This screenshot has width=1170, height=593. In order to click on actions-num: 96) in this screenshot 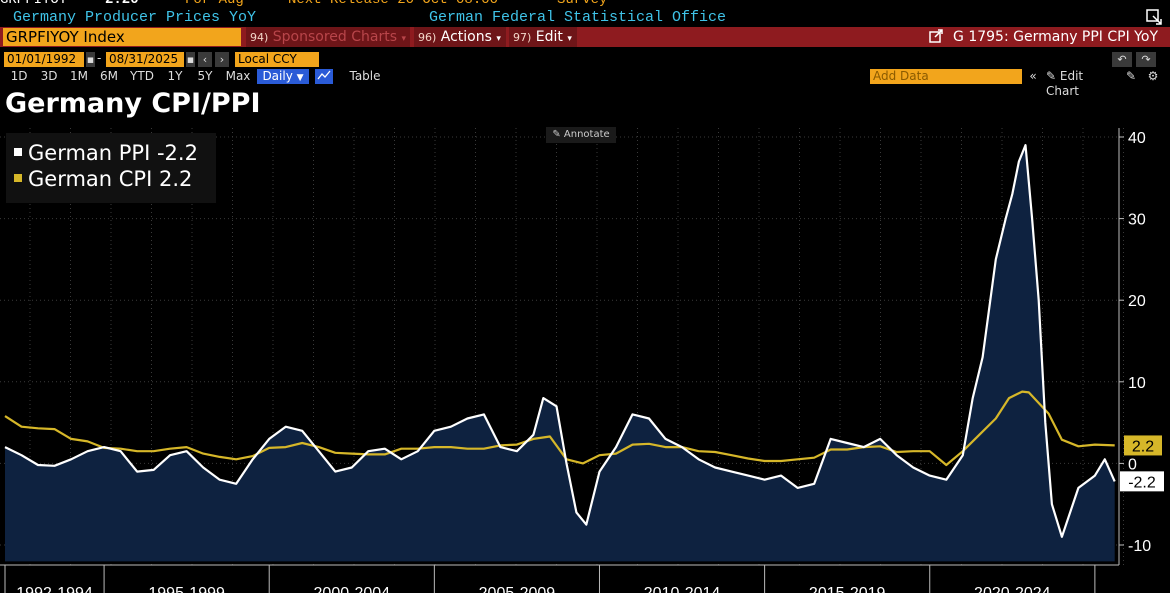, I will do `click(427, 37)`.